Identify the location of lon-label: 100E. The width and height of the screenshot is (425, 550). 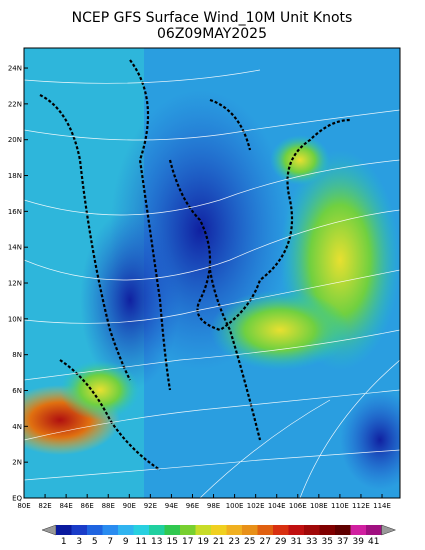
(235, 506).